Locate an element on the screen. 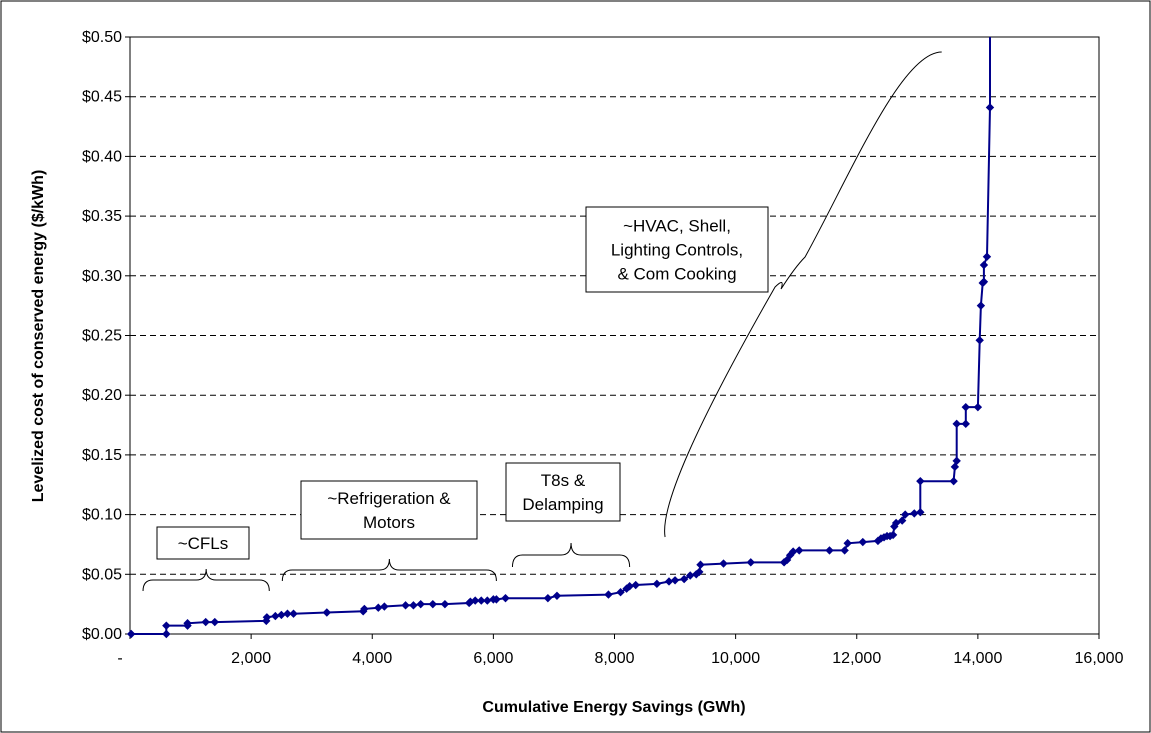  y-tick-label: $0.10 is located at coordinates (102, 515).